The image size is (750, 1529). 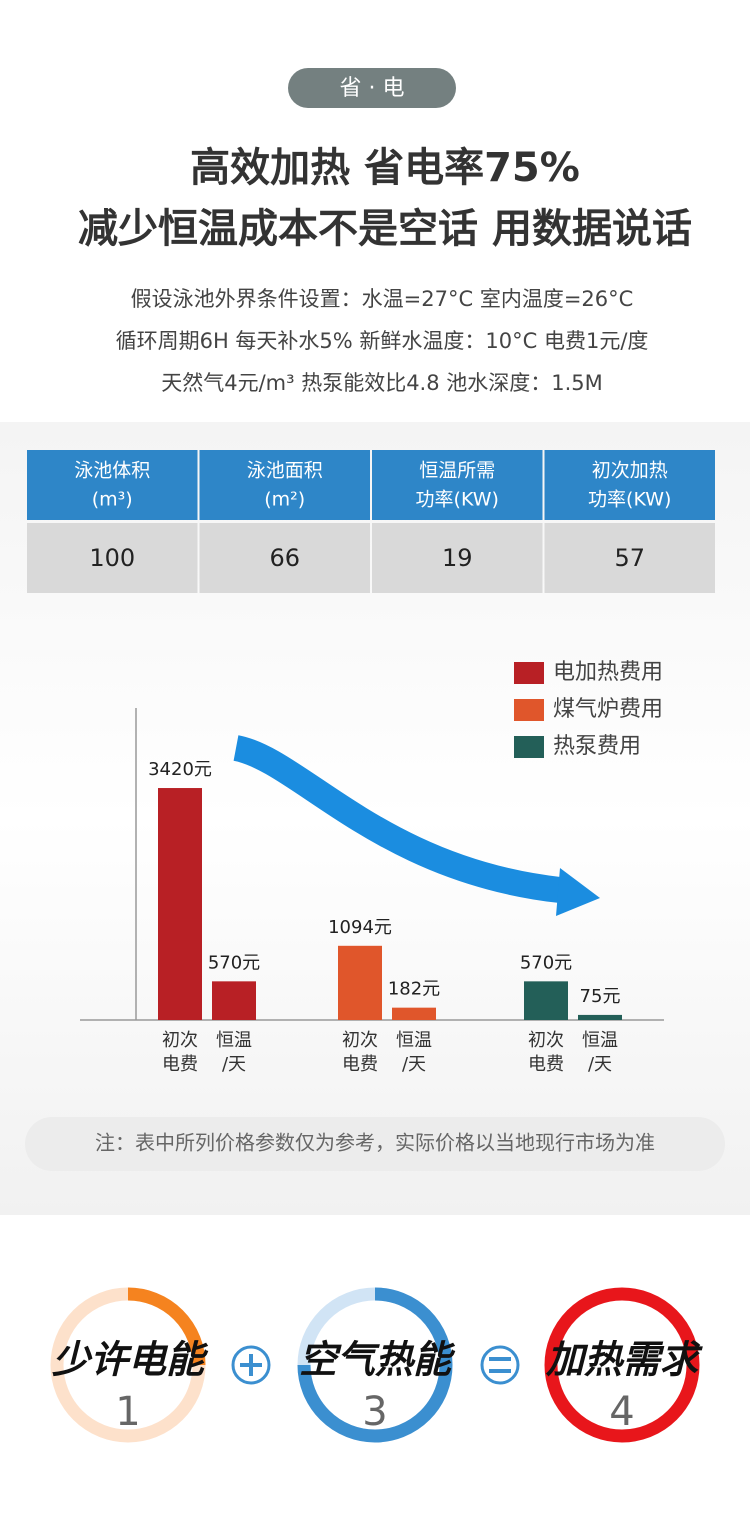 I want to click on equals-icon, so click(x=500, y=1365).